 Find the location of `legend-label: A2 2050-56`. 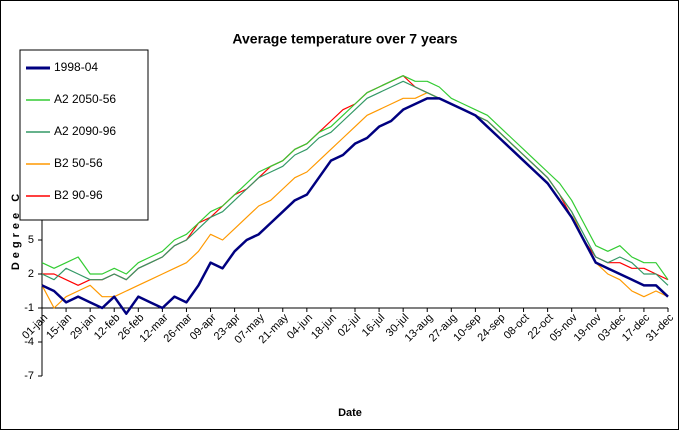

legend-label: A2 2050-56 is located at coordinates (85, 99).